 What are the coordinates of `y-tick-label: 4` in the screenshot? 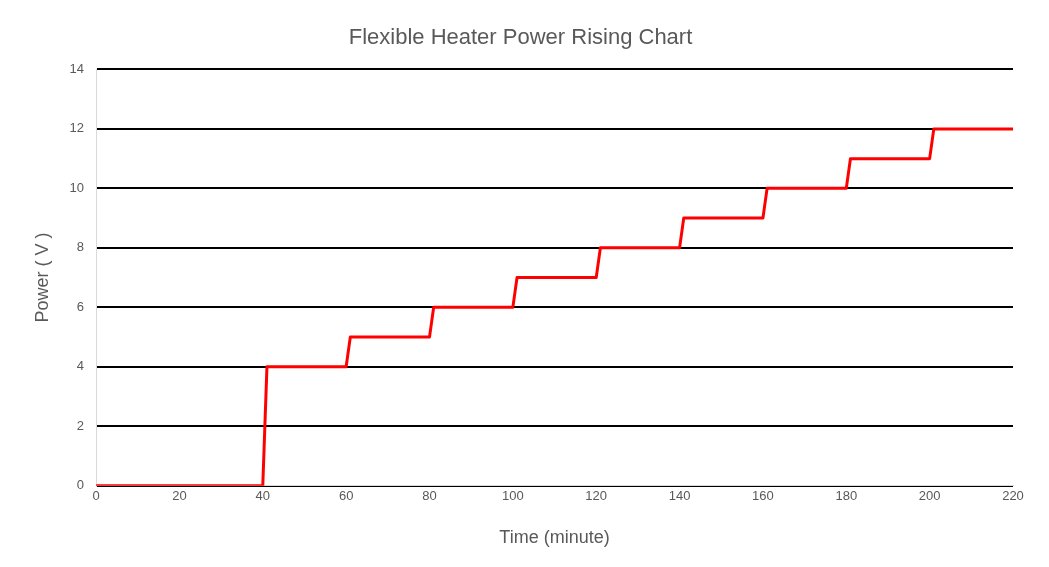 It's located at (80, 366).